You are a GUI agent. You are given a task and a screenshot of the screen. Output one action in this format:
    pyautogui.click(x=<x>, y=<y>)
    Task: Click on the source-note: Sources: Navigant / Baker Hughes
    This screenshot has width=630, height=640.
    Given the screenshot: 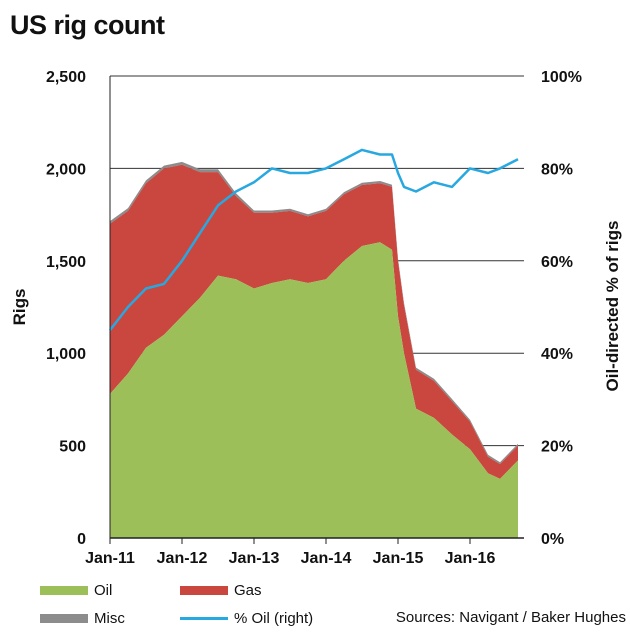 What is the action you would take?
    pyautogui.click(x=510, y=617)
    